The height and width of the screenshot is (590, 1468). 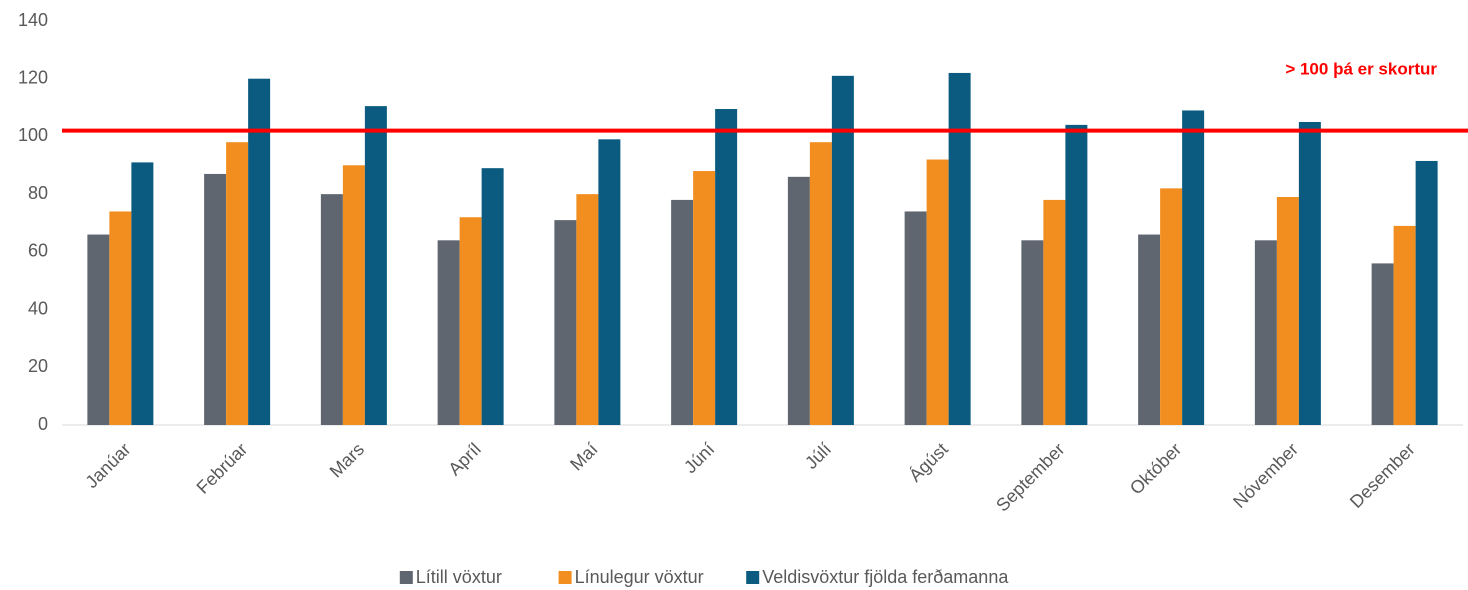 What do you see at coordinates (33, 135) in the screenshot?
I see `y-tick-label: 100` at bounding box center [33, 135].